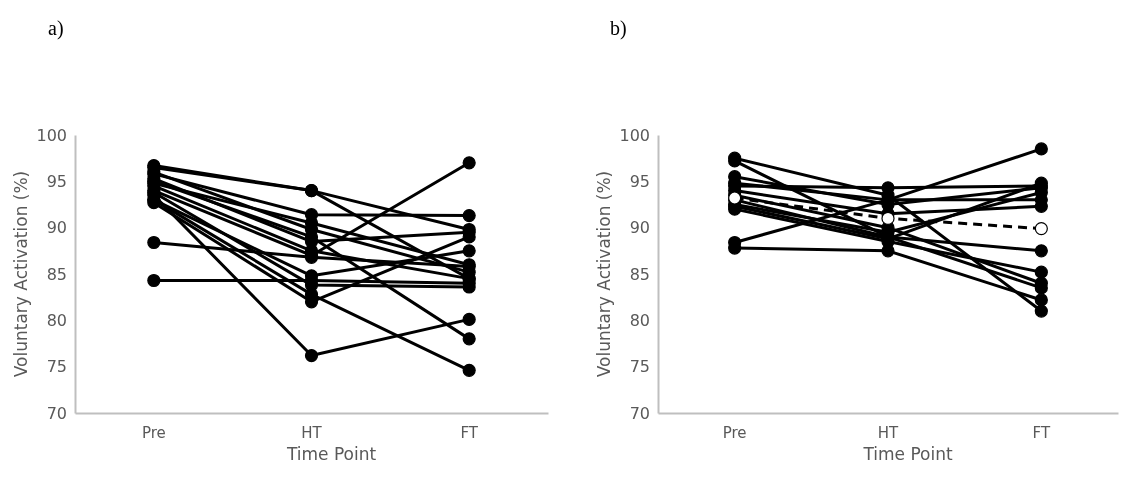 This screenshot has width=1126, height=485. I want to click on chart-title: a), so click(56, 28).